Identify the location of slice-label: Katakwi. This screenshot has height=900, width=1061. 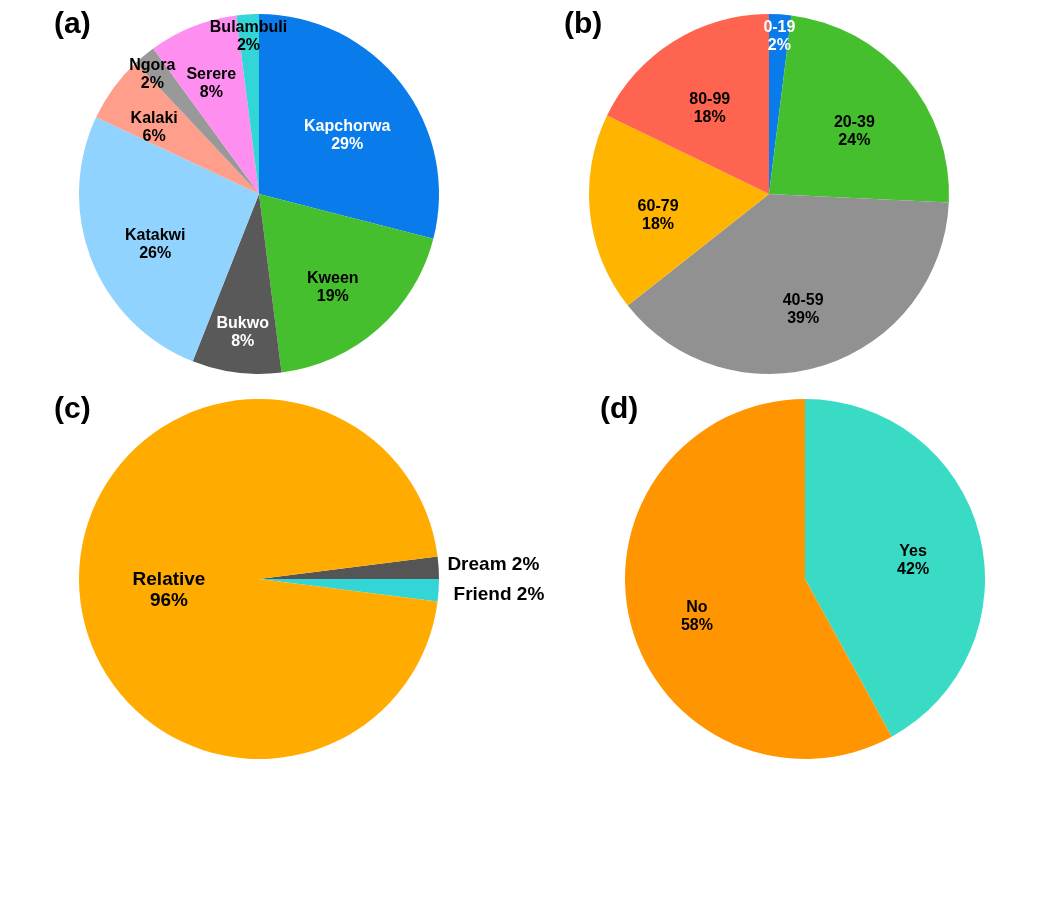
(155, 235).